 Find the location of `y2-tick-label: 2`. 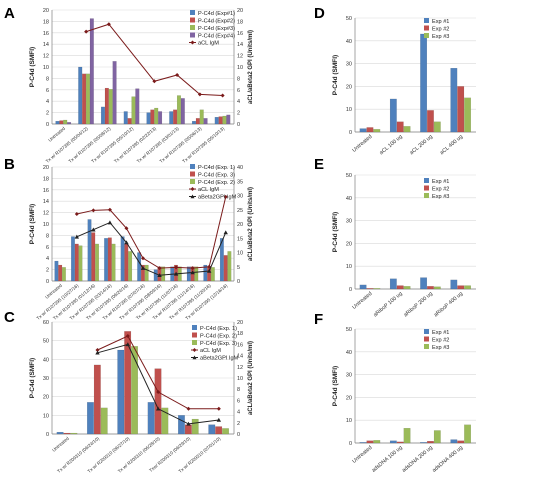

y2-tick-label: 2 is located at coordinates (238, 114).